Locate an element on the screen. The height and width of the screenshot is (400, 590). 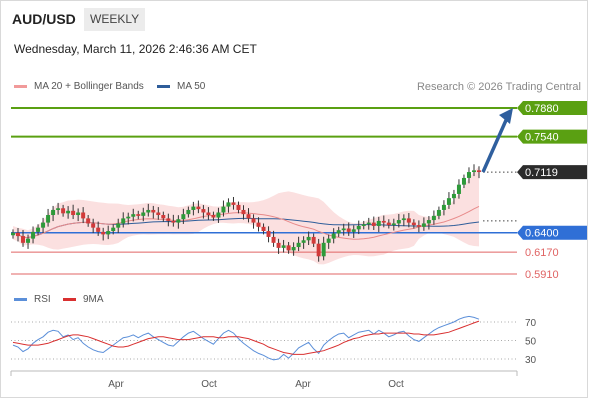
x-tick-label: Oct is located at coordinates (209, 384).